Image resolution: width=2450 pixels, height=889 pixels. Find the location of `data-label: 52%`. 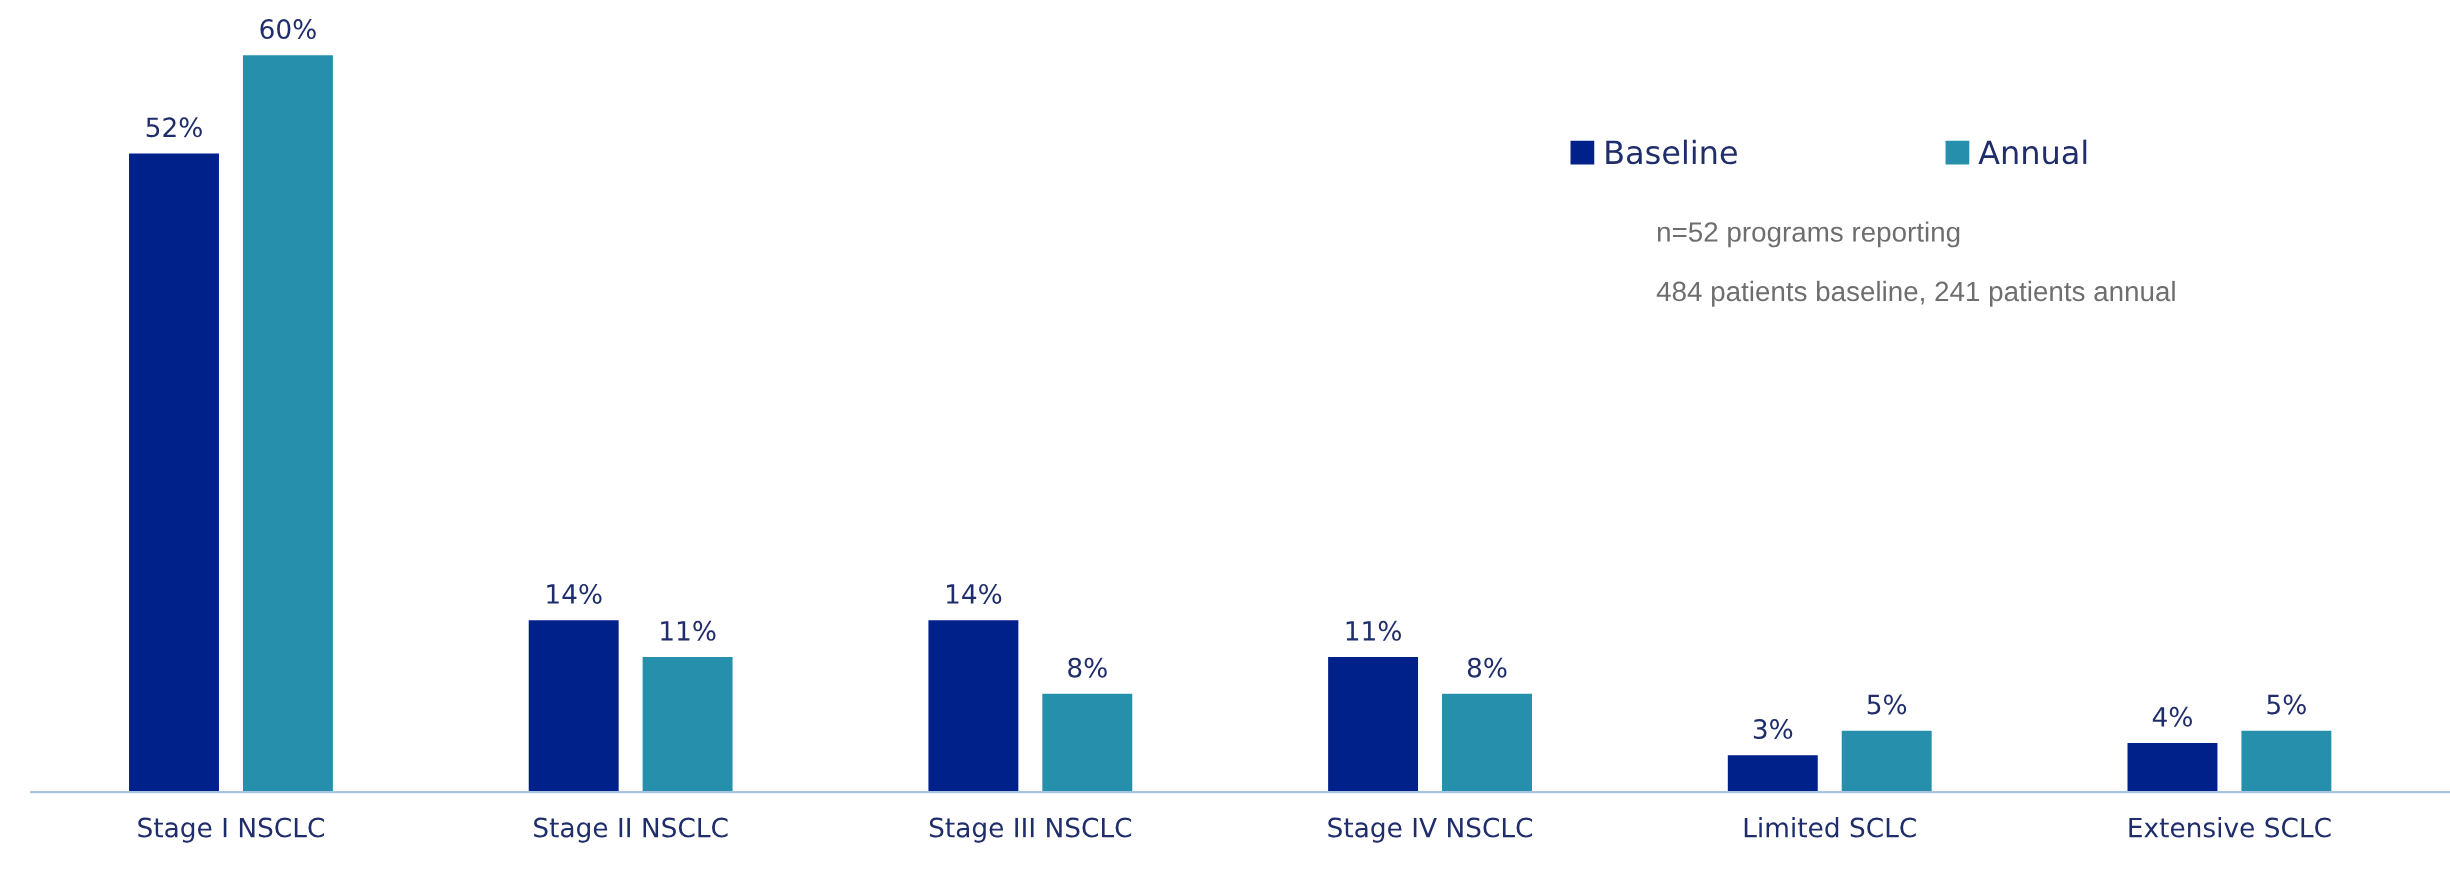

data-label: 52% is located at coordinates (174, 127).